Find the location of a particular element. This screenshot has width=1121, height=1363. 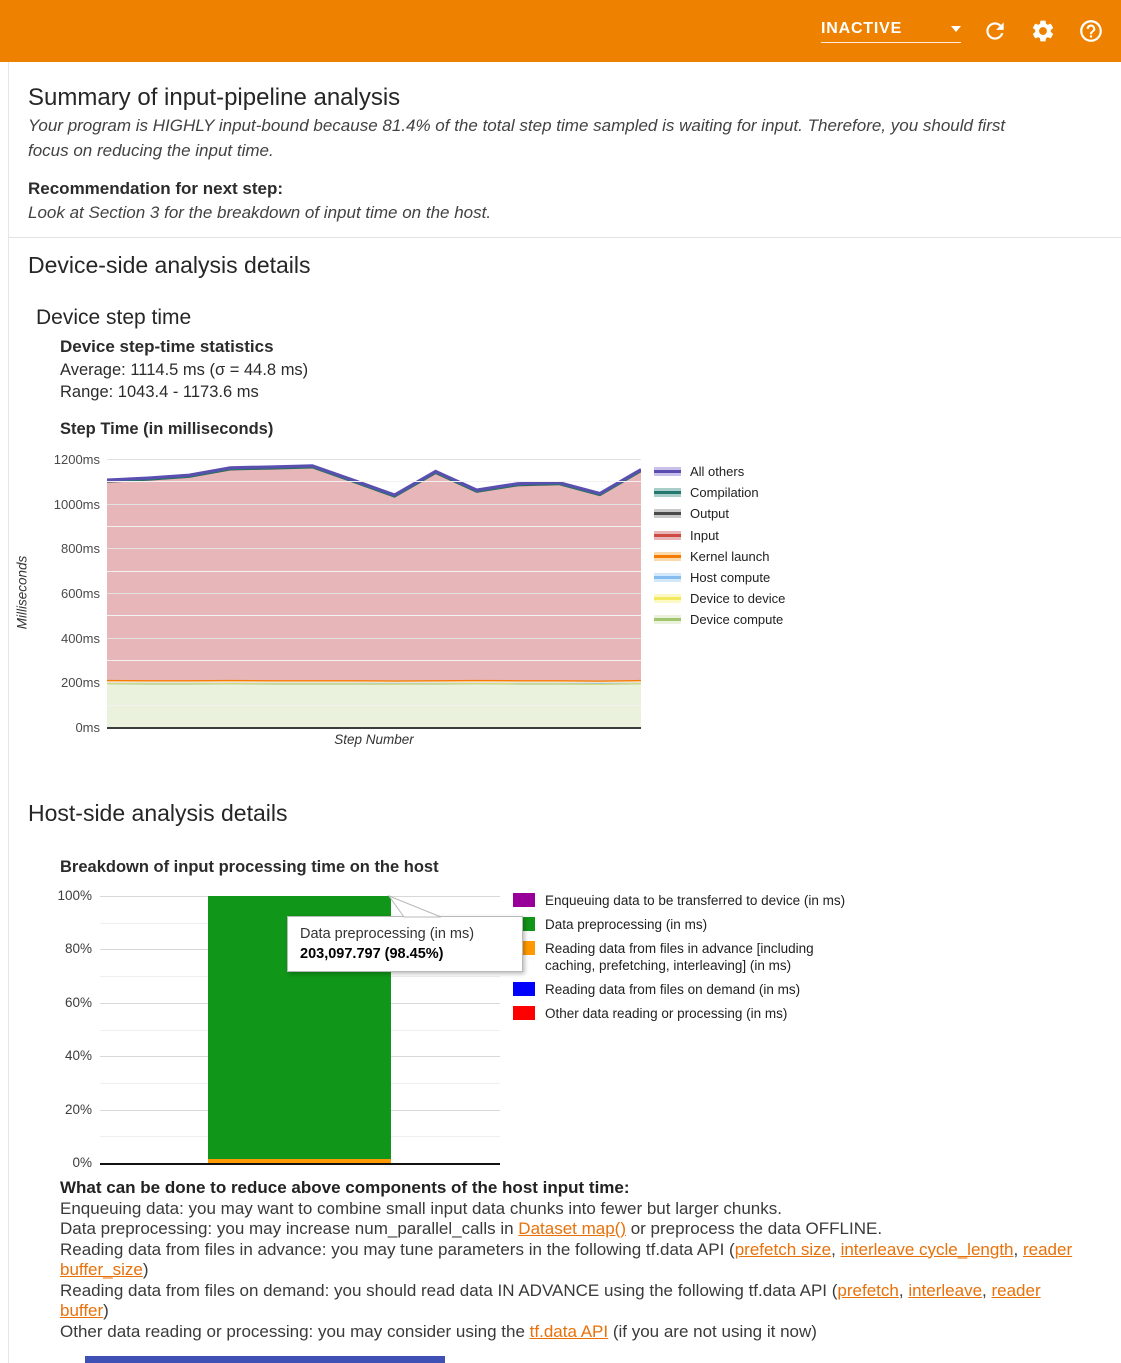

legend-item: Device compute is located at coordinates (719, 619).